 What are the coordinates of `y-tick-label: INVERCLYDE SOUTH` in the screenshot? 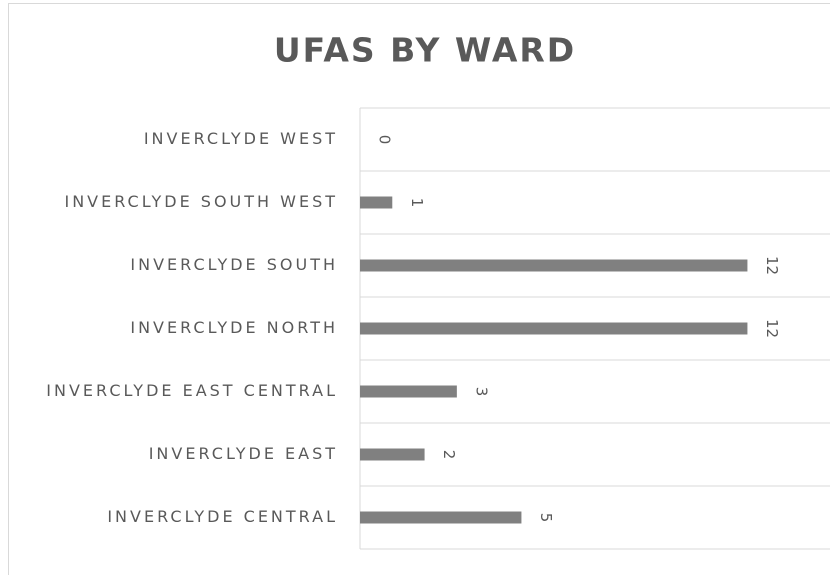 It's located at (234, 264).